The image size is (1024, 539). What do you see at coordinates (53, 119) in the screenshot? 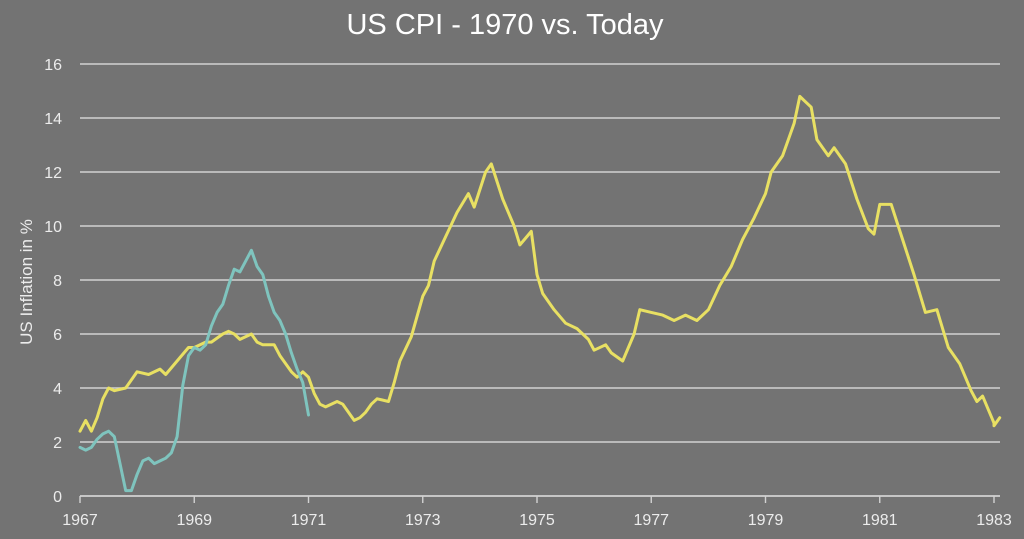
I see `y-tick-label: 14` at bounding box center [53, 119].